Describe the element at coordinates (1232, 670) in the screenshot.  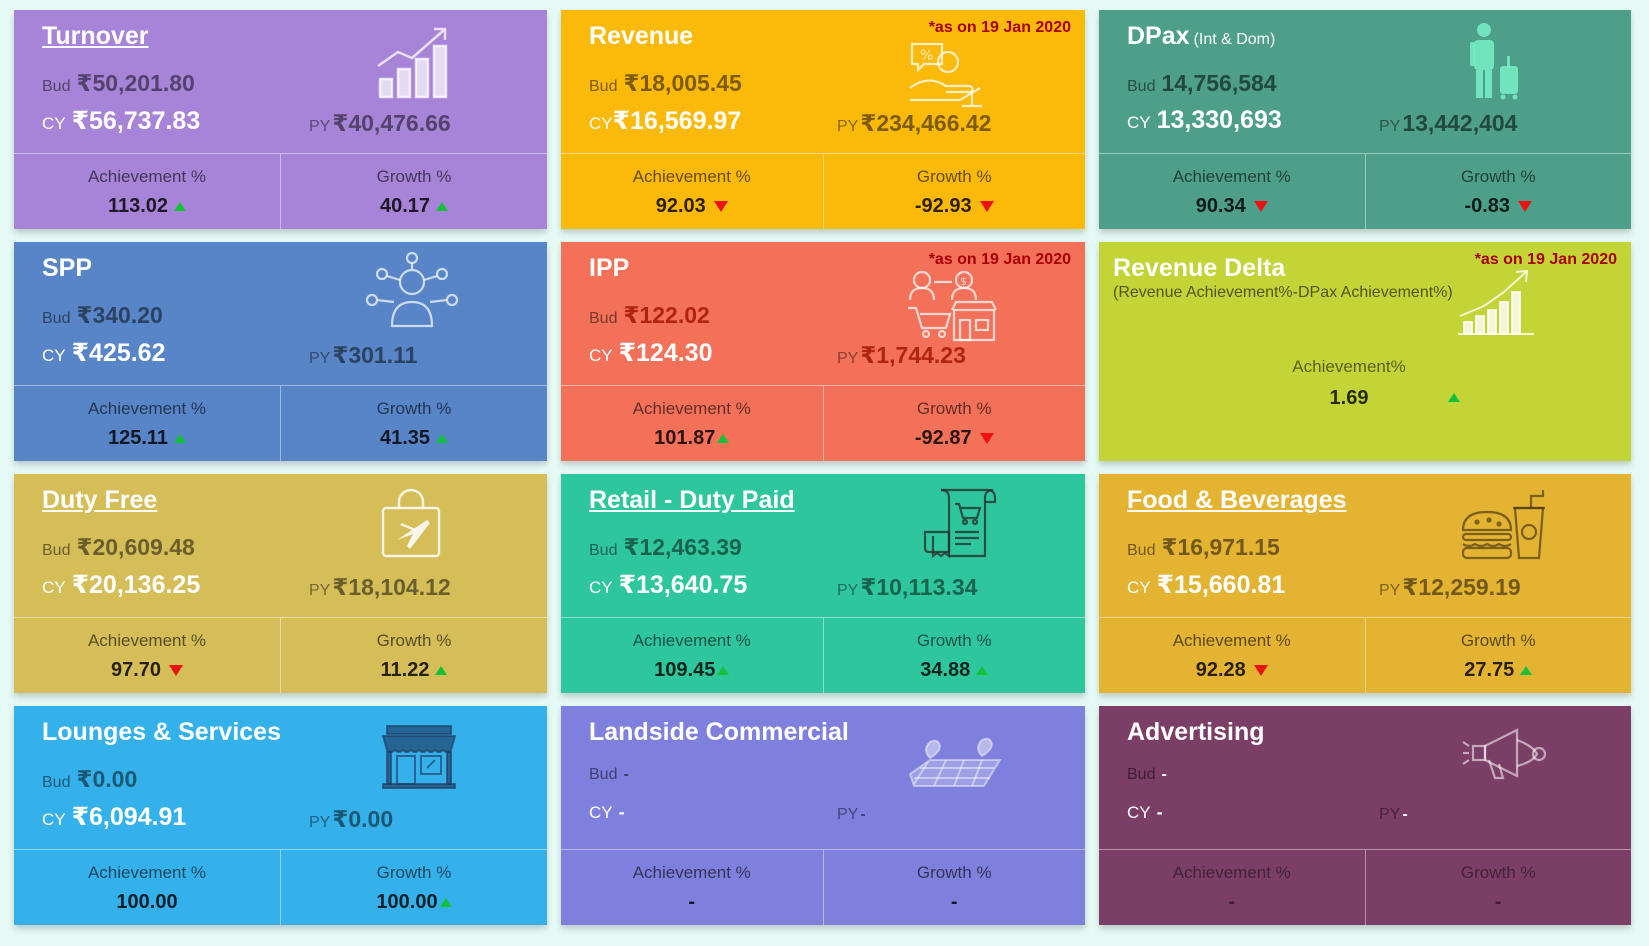
I see `achievement-value: 92.28` at that location.